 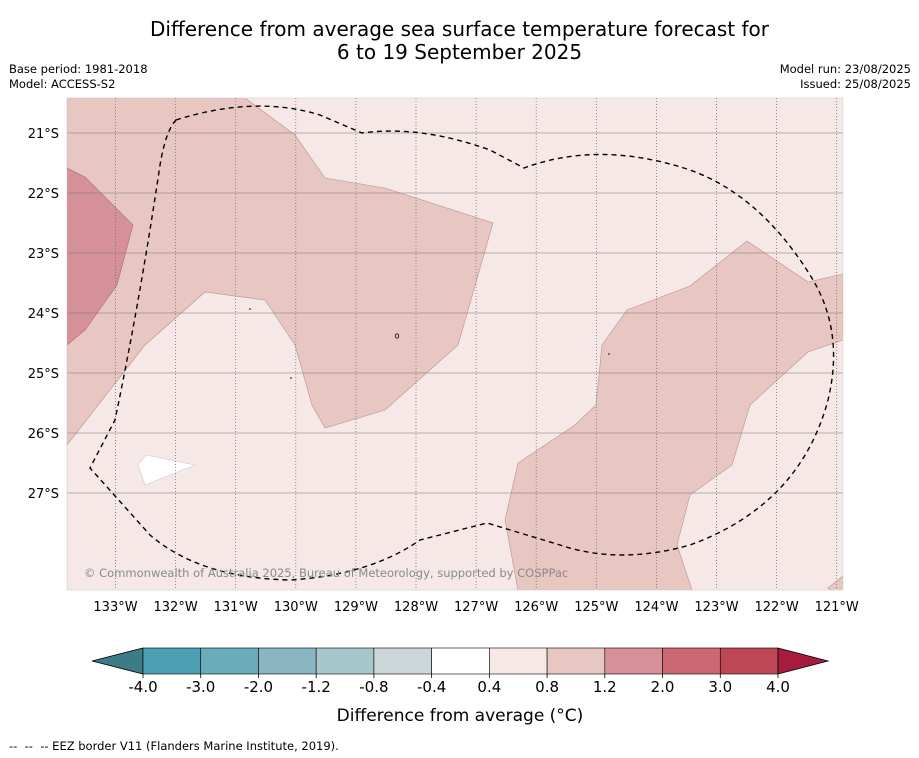 I want to click on lon-label: 123°W, so click(x=716, y=607).